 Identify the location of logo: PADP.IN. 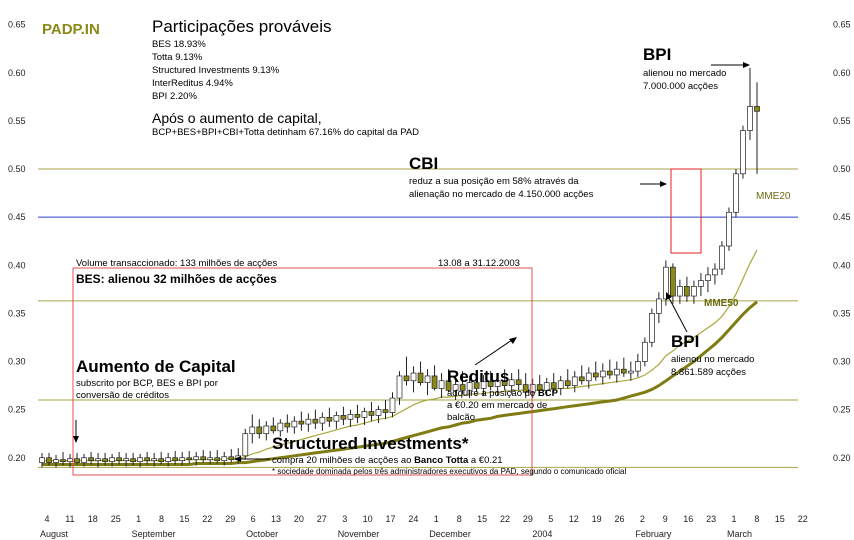
(71, 29).